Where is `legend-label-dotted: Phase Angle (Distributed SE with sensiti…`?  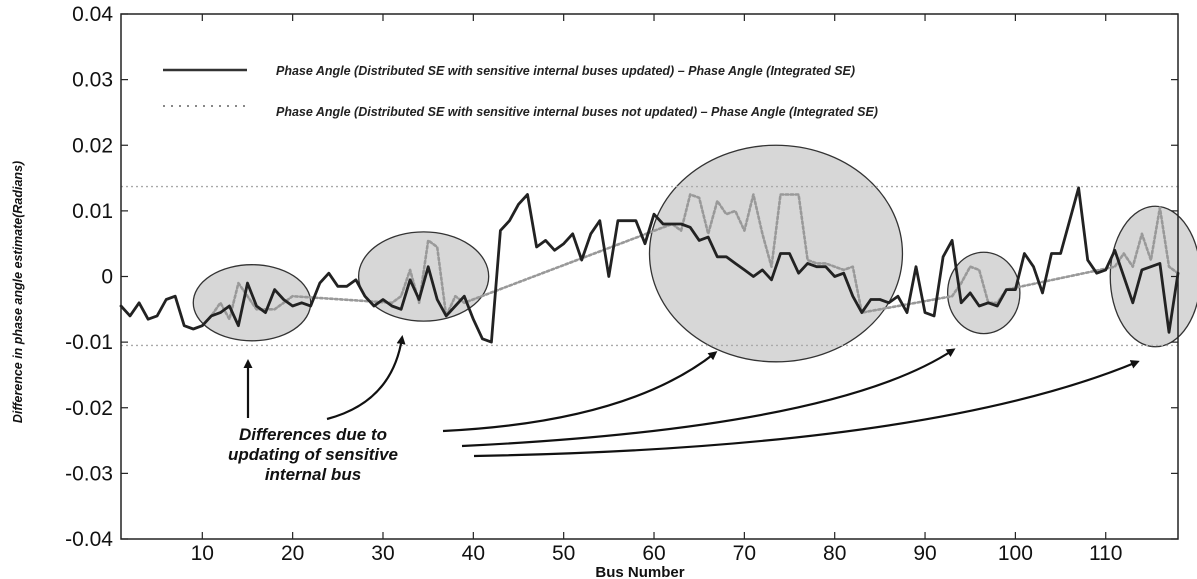 legend-label-dotted: Phase Angle (Distributed SE with sensiti… is located at coordinates (577, 112).